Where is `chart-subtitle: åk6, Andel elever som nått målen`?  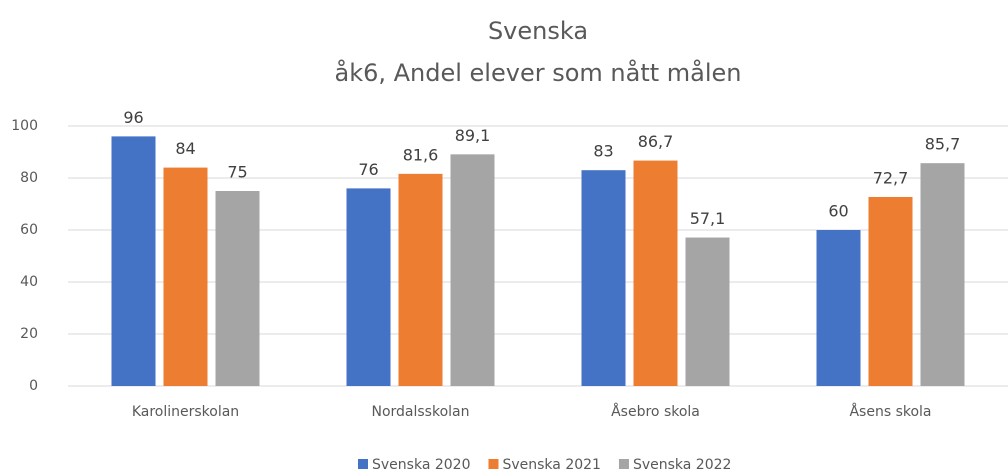 chart-subtitle: åk6, Andel elever som nått målen is located at coordinates (537, 72).